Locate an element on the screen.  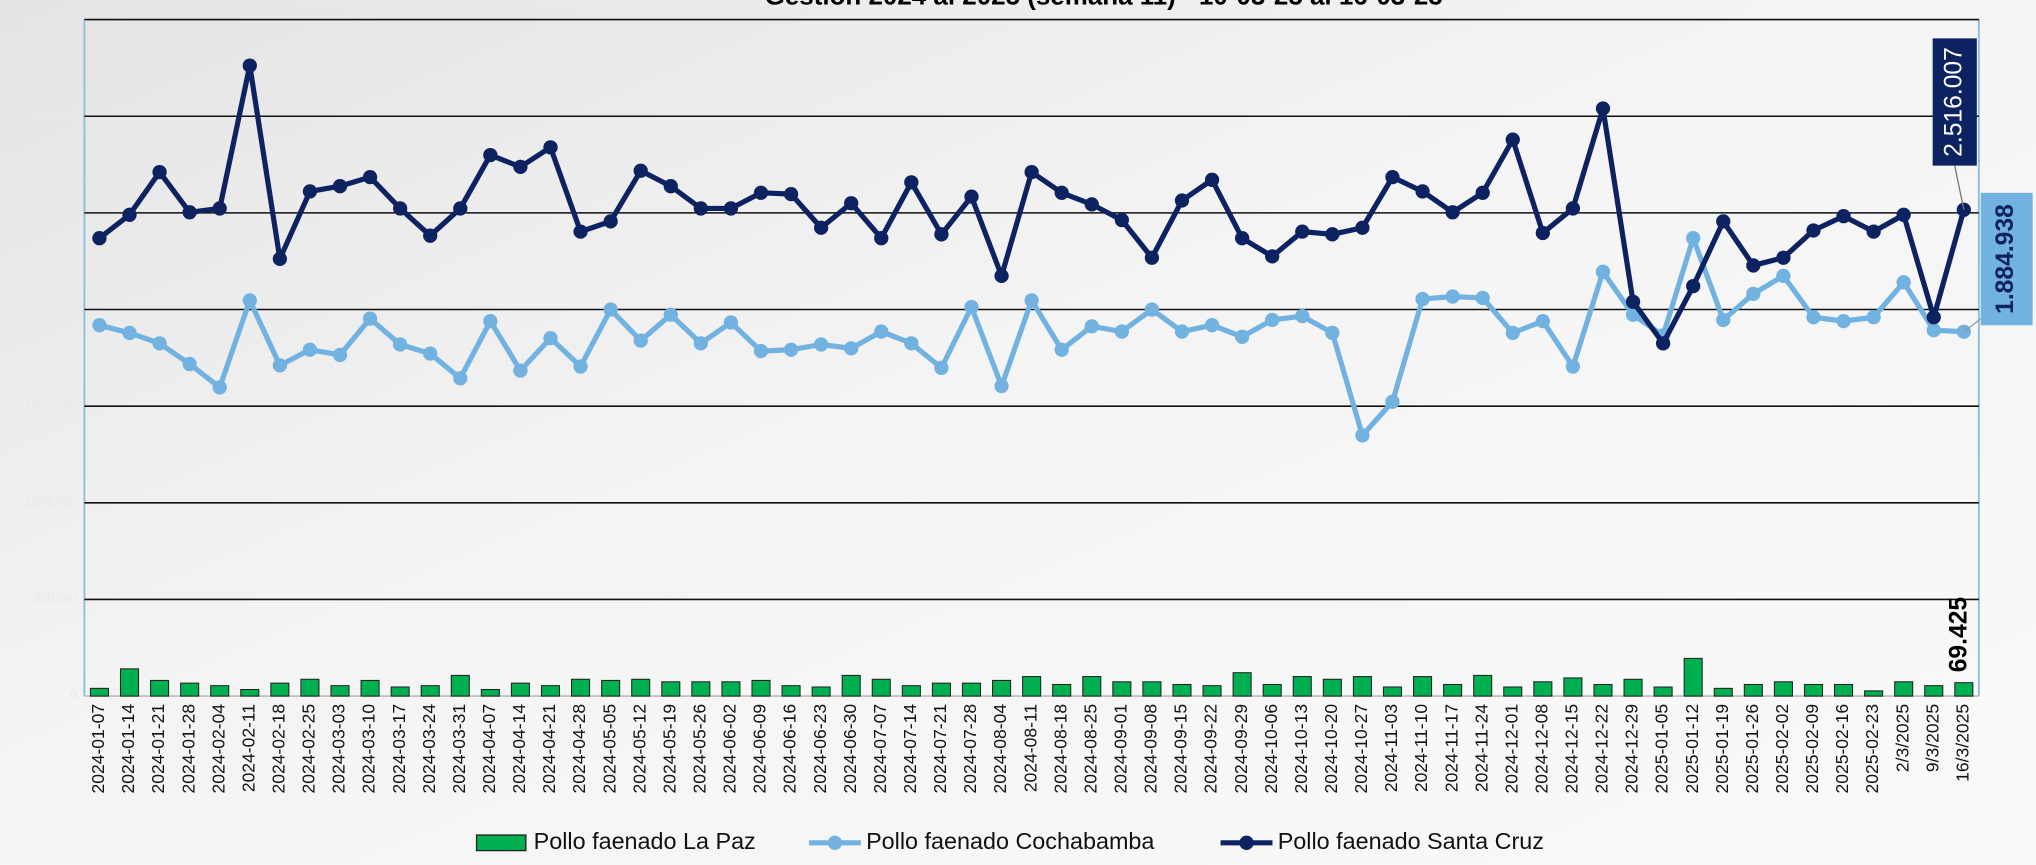
x-tick-label: 2025-01-19 is located at coordinates (1722, 749).